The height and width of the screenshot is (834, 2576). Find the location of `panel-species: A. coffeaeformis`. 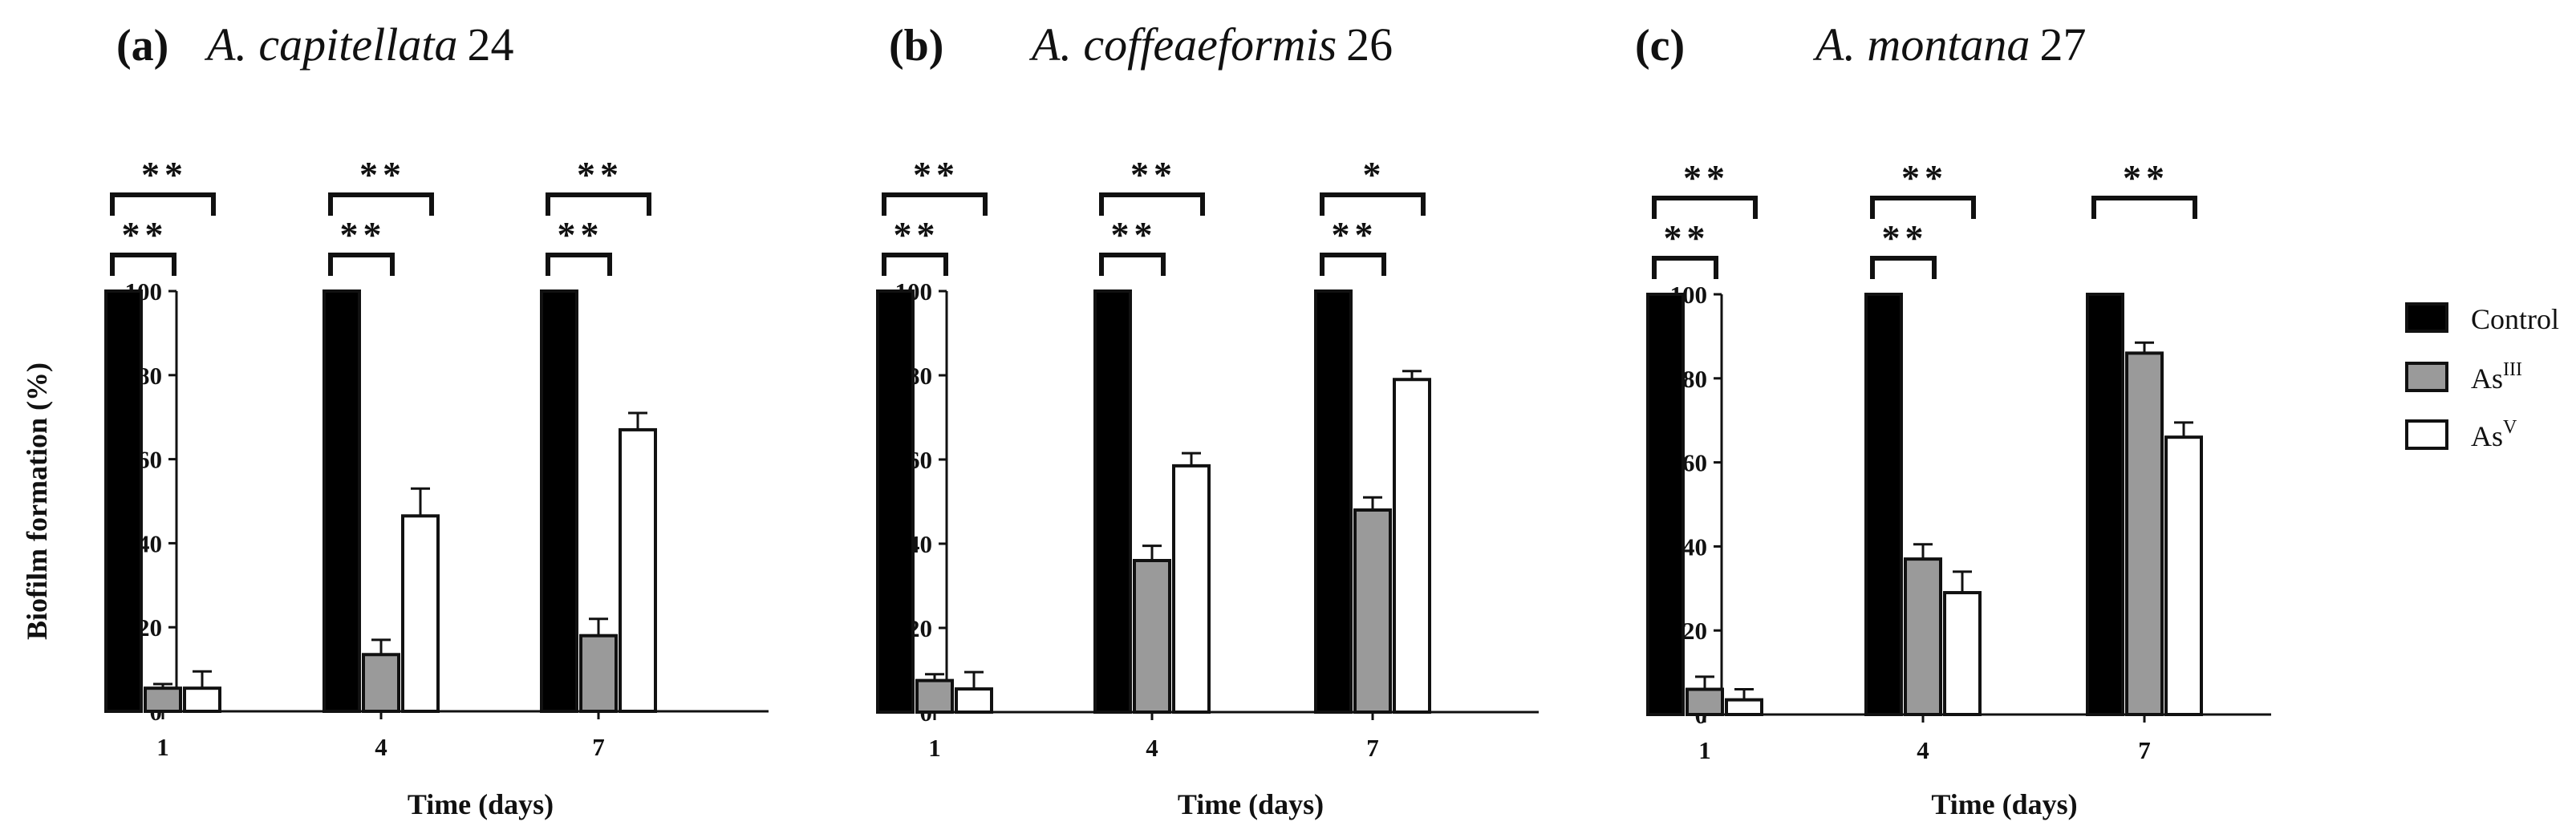

panel-species: A. coffeaeformis is located at coordinates (1182, 44).